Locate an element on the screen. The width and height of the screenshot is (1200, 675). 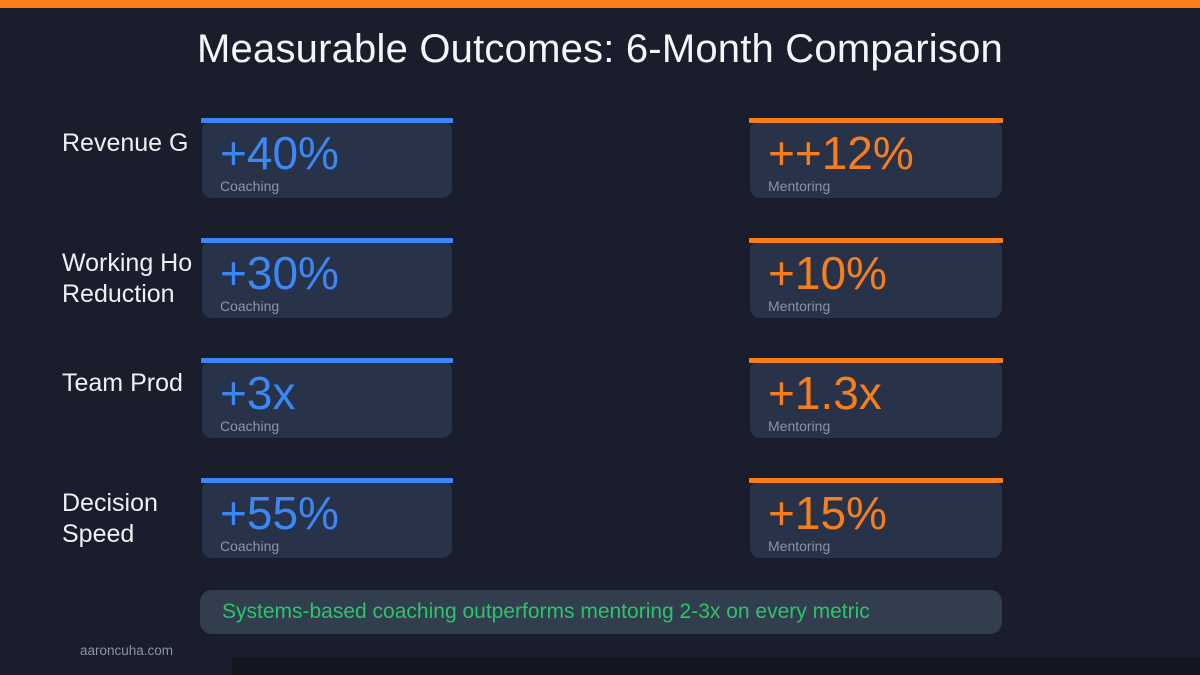
coaching-card: +30% Coaching is located at coordinates (327, 278).